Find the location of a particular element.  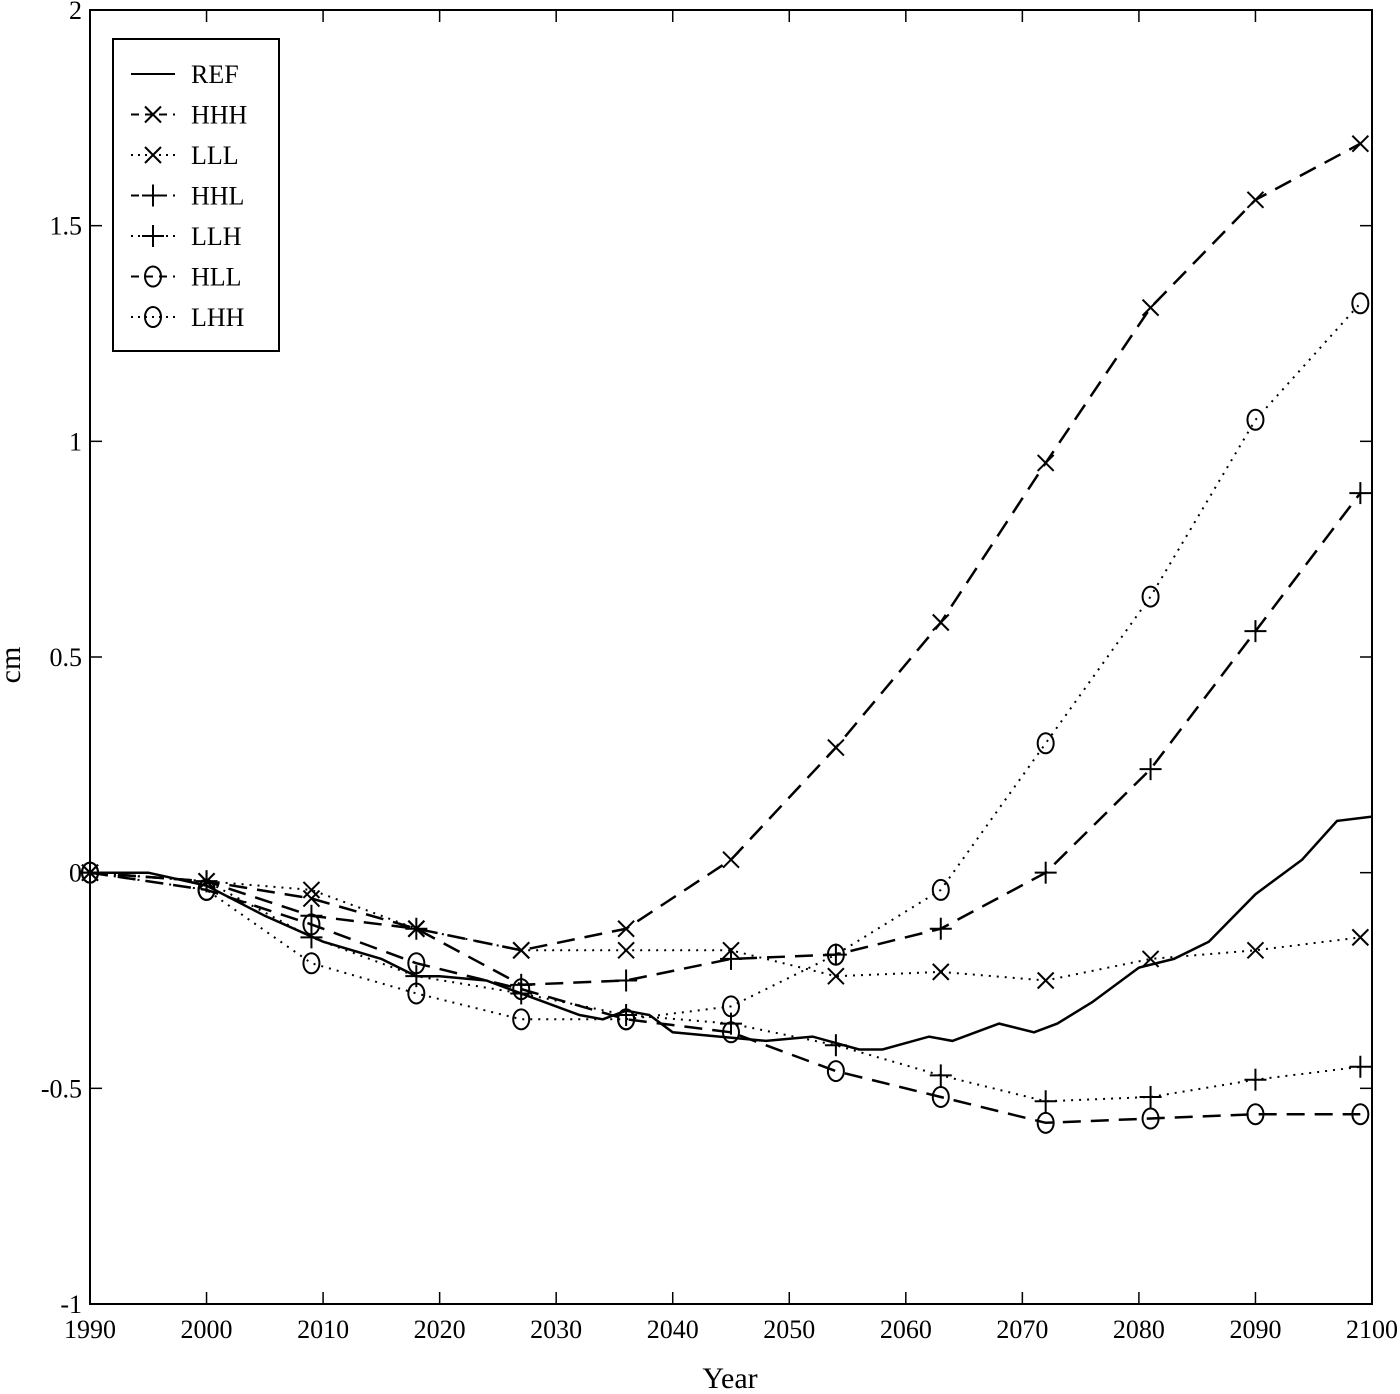

y-tick-label: -0.5 is located at coordinates (61, 1088).